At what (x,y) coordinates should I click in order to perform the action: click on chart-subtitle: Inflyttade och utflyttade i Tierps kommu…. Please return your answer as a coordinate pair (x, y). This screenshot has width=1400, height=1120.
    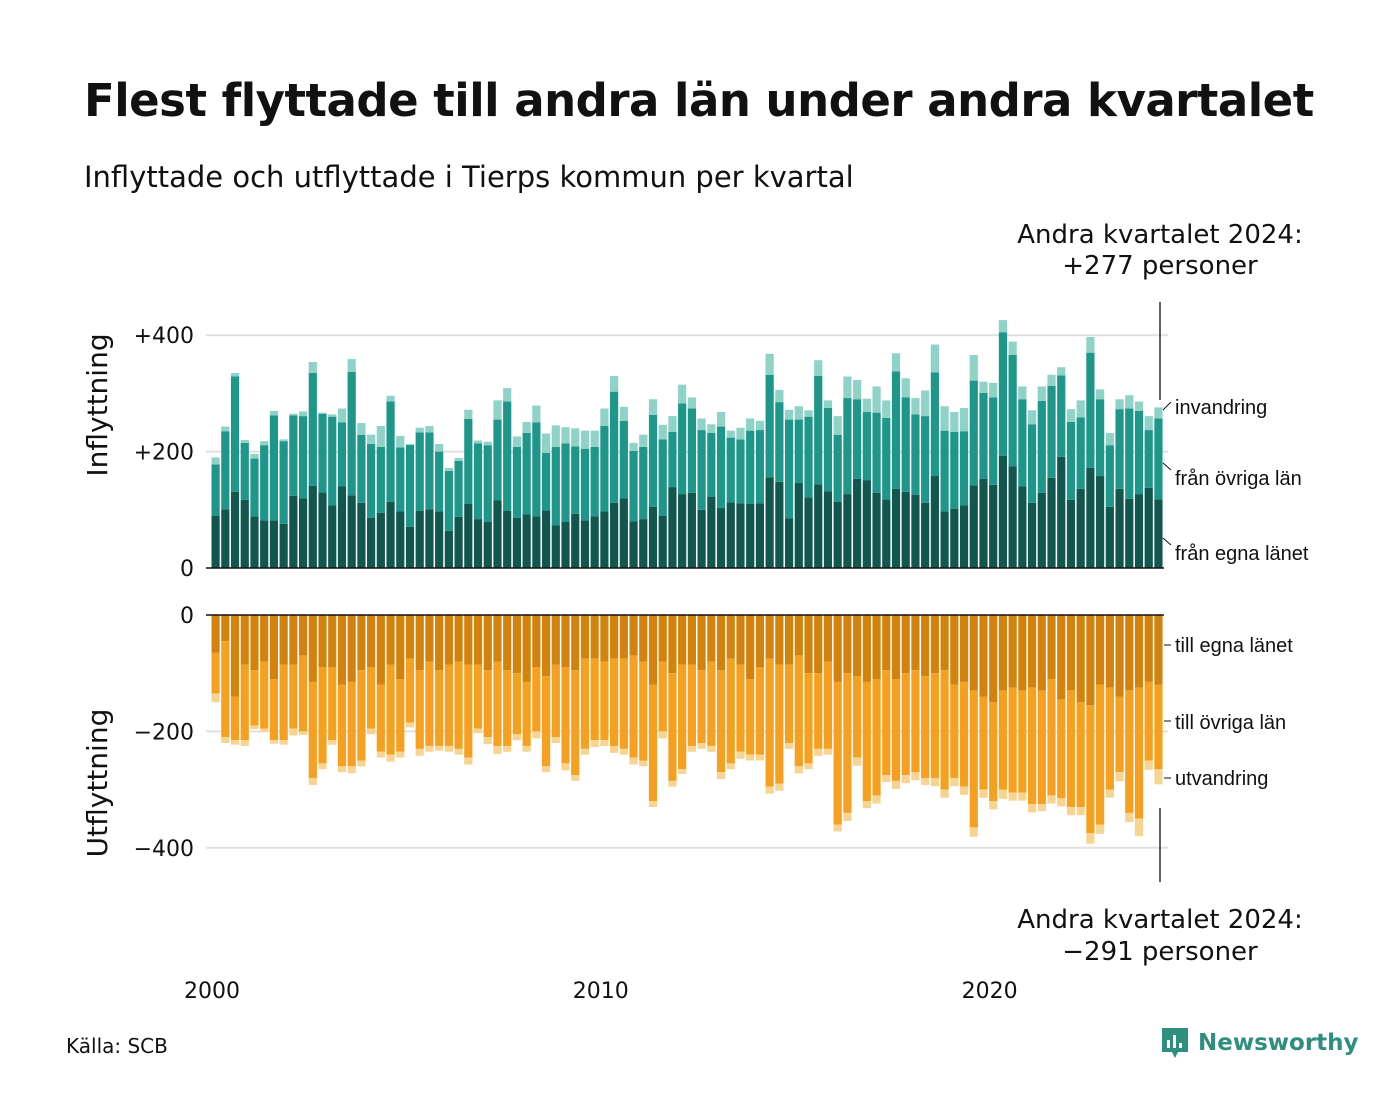
    Looking at the image, I should click on (469, 177).